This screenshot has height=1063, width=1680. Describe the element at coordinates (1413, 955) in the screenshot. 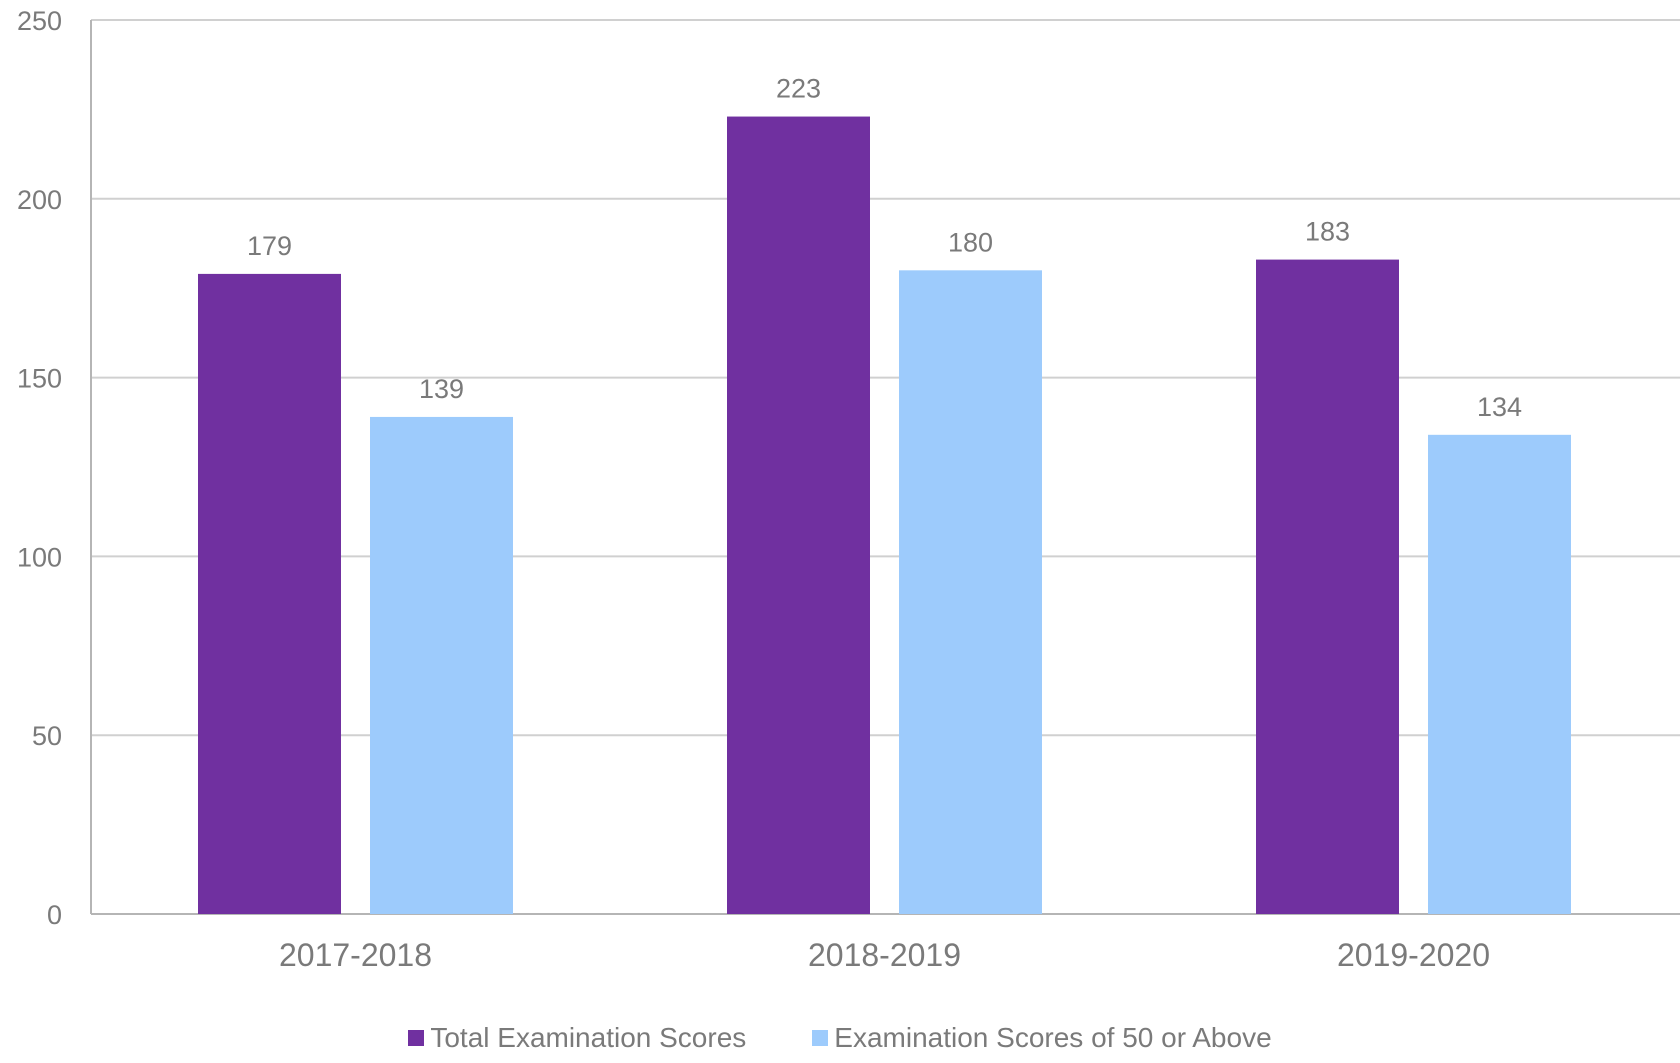

I see `x-tick-label: 2019-2020` at that location.